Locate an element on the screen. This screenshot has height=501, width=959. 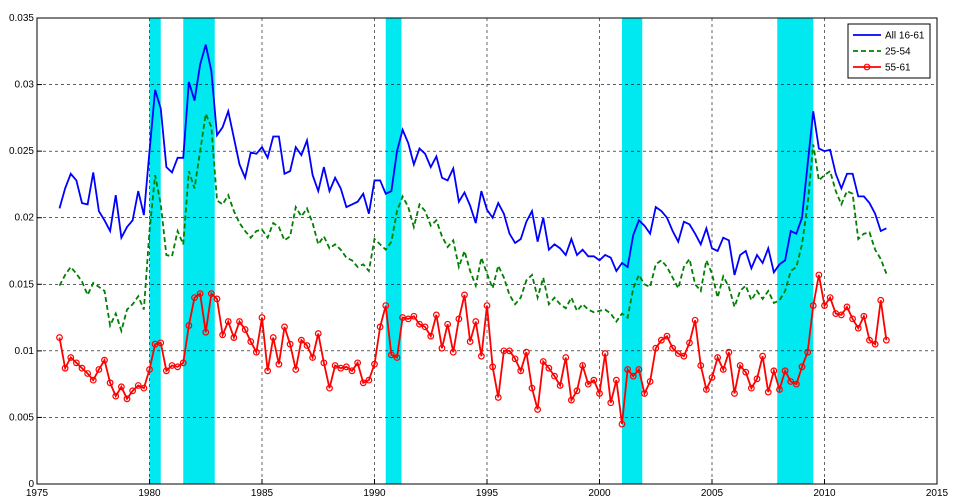
y-tick-label: 0.035 is located at coordinates (21, 18).